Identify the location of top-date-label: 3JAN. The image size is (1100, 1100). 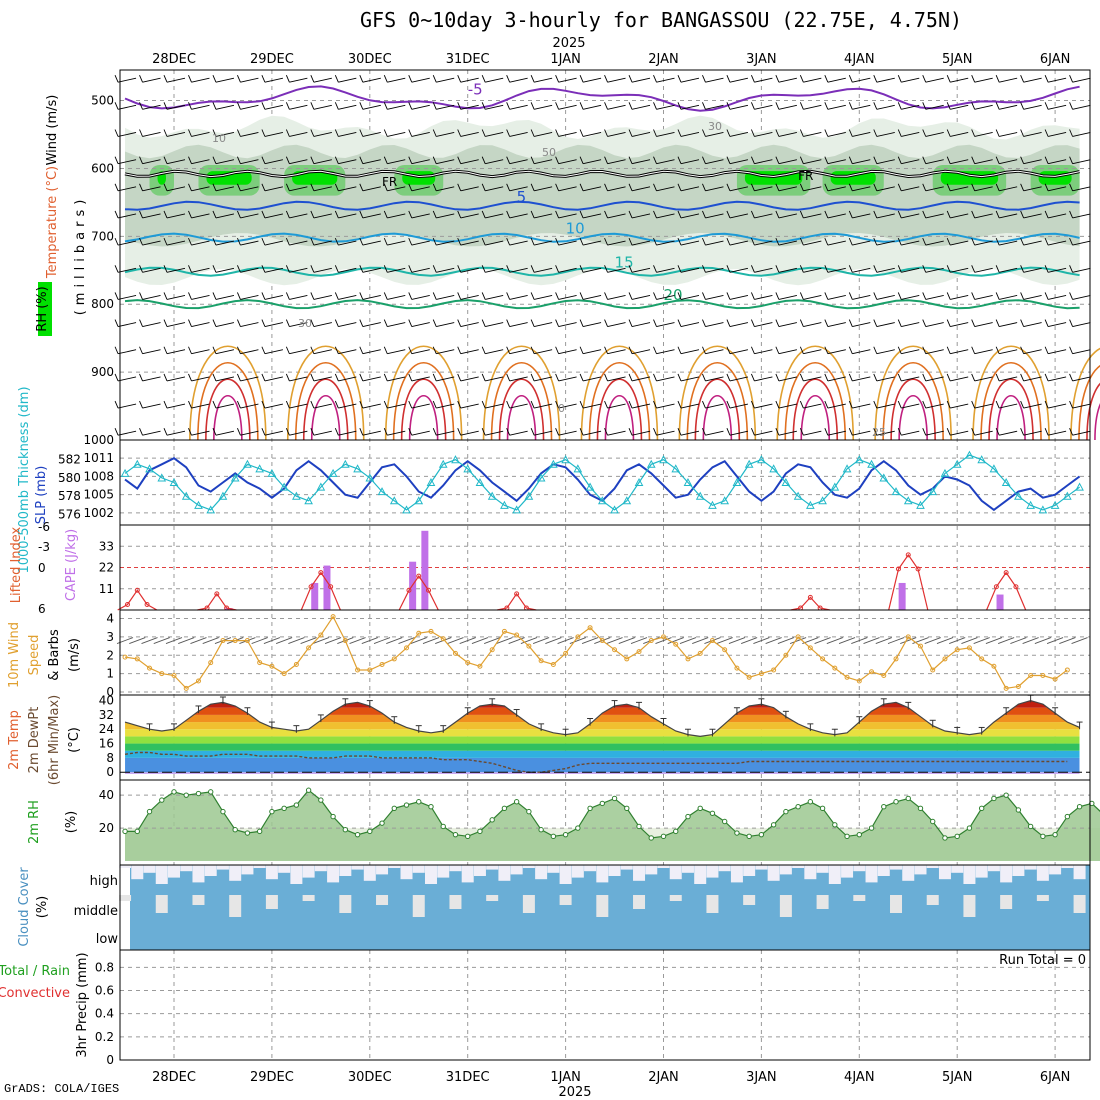
(761, 59).